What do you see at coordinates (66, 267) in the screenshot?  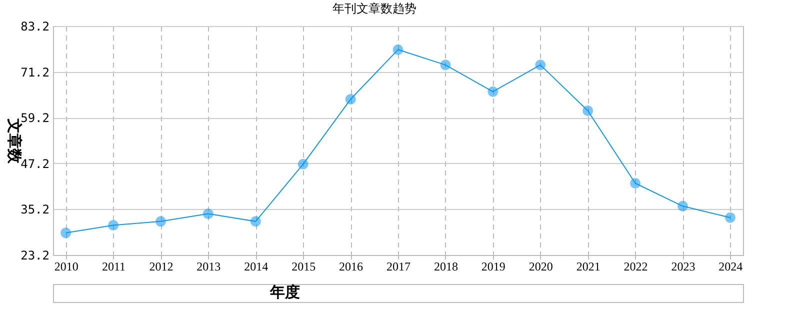 I see `x-tick-label: 2010` at bounding box center [66, 267].